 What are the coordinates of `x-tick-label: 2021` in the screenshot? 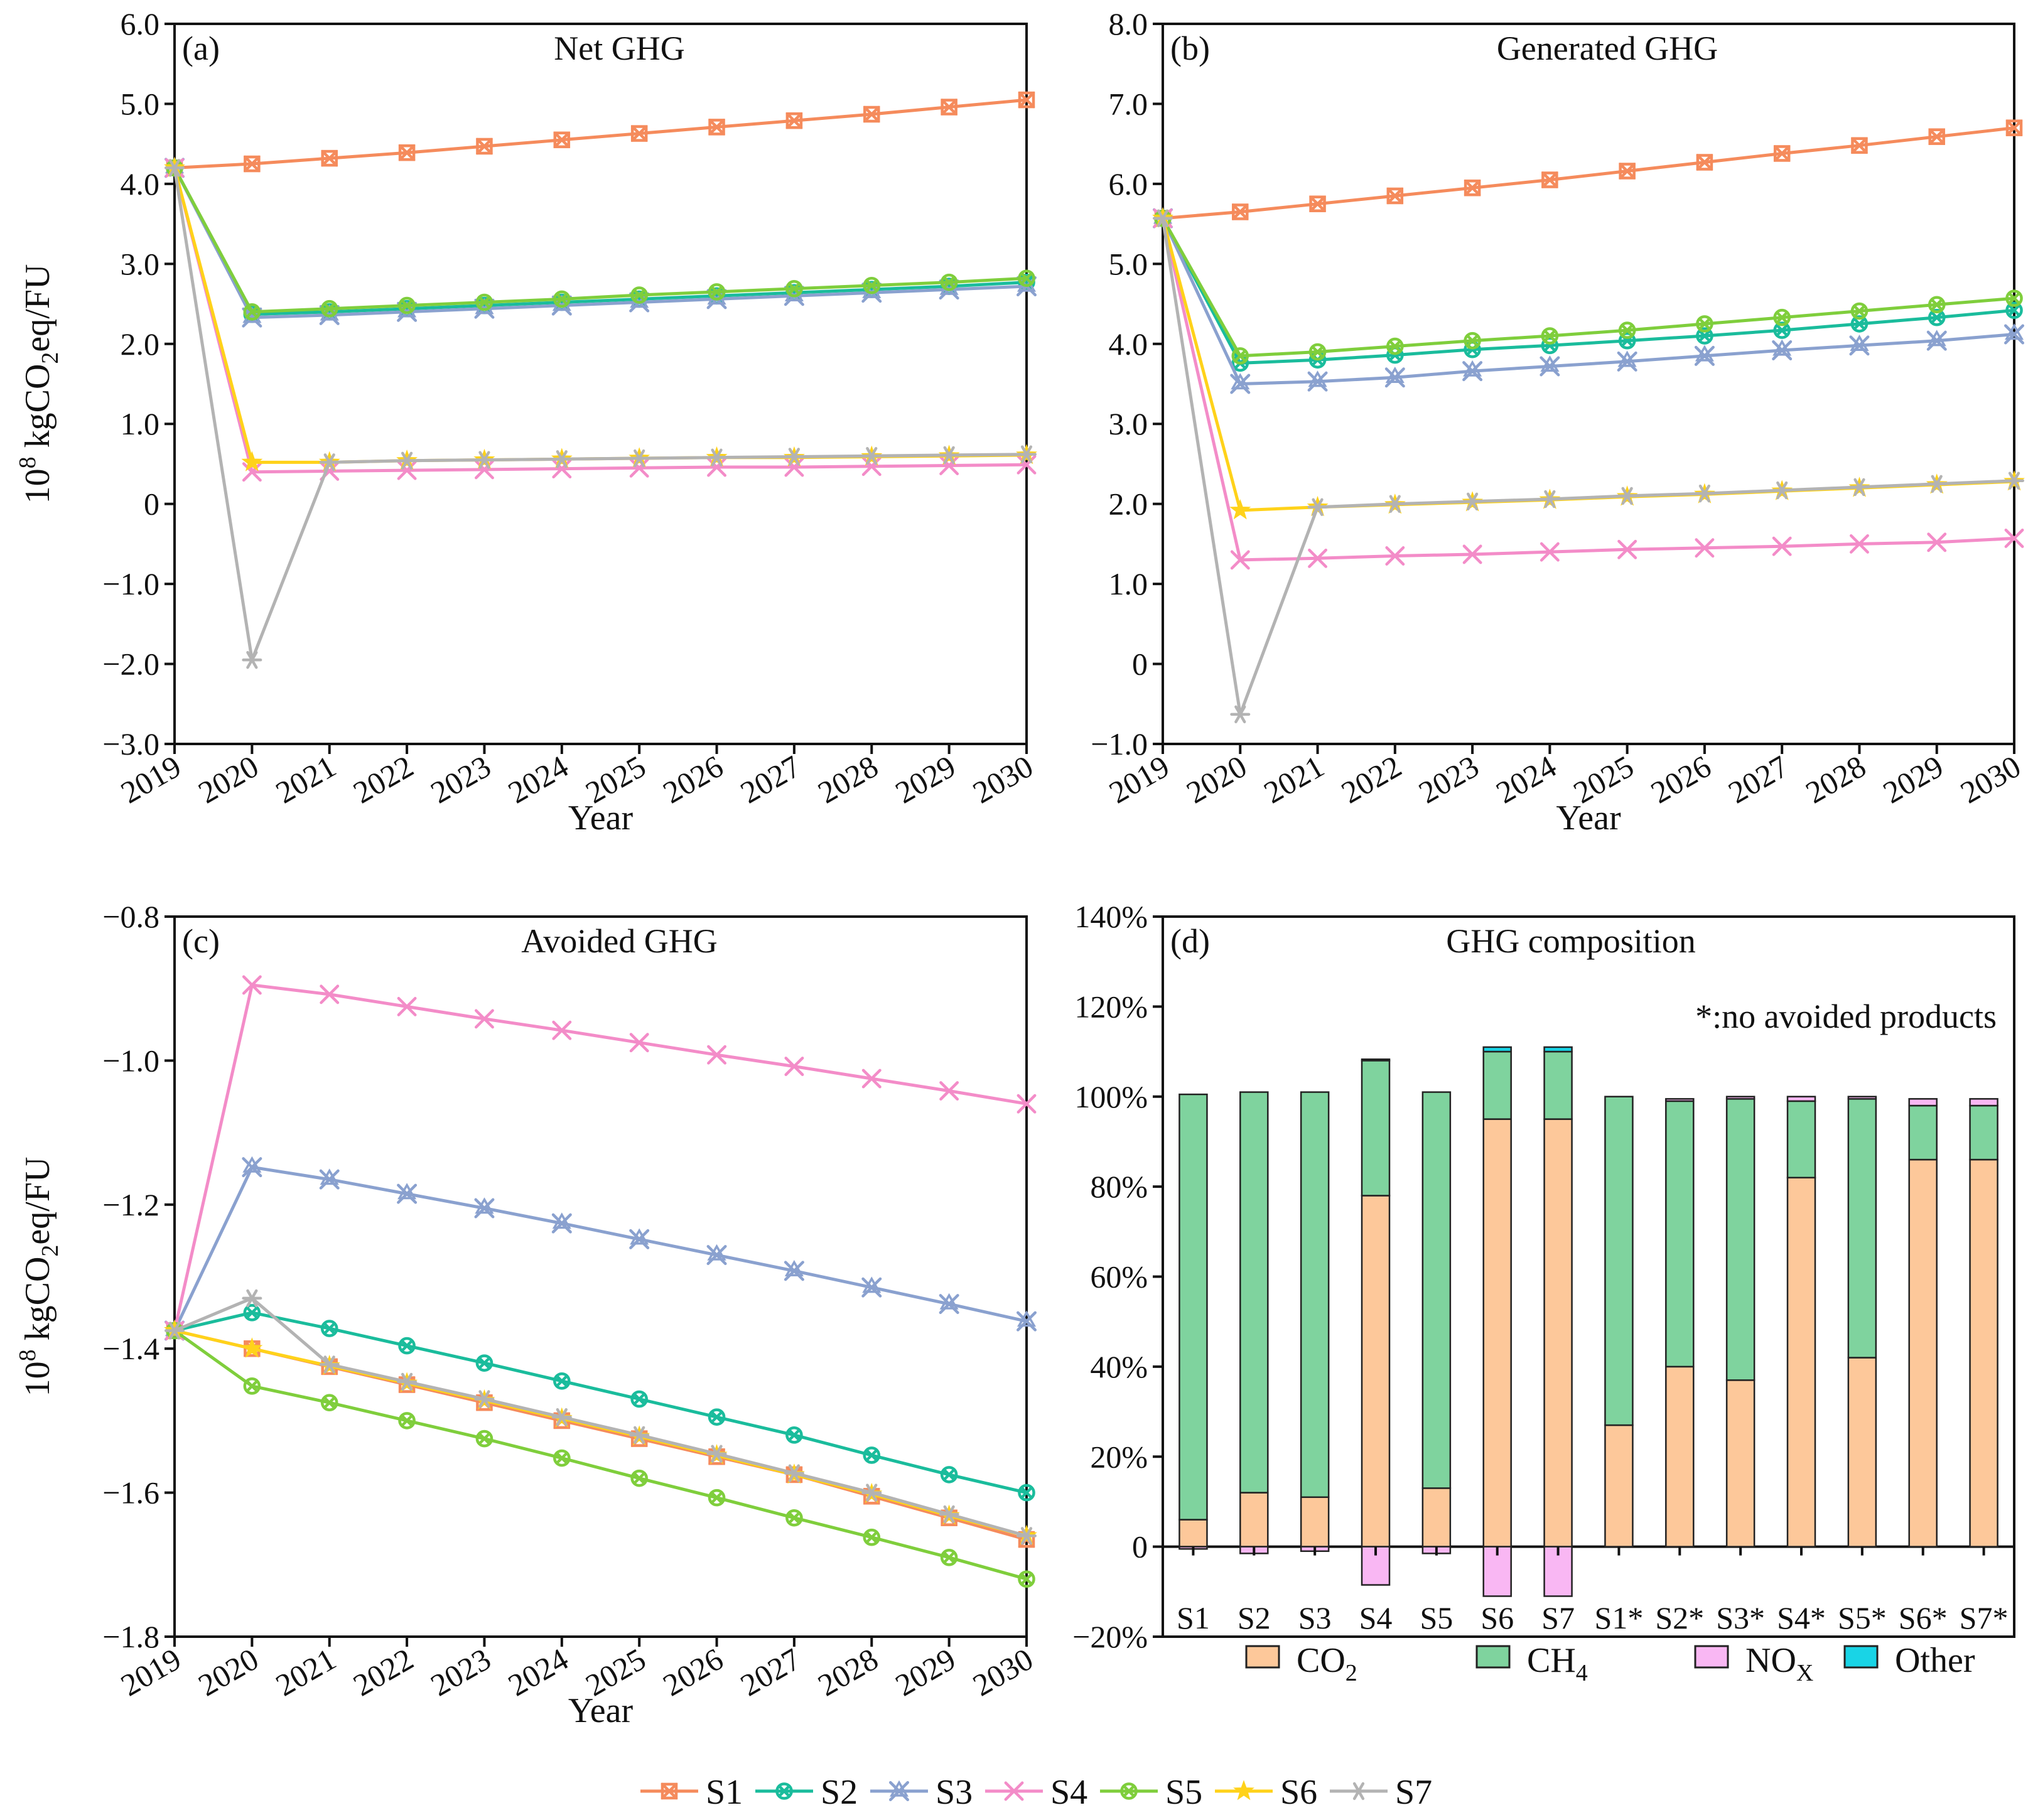 It's located at (306, 779).